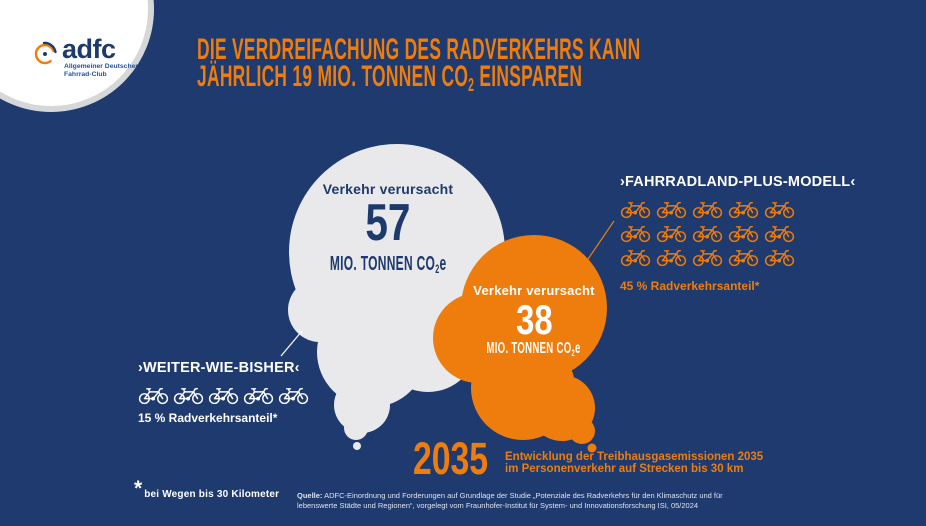 This screenshot has width=926, height=526. Describe the element at coordinates (451, 458) in the screenshot. I see `year-label: 2035` at that location.